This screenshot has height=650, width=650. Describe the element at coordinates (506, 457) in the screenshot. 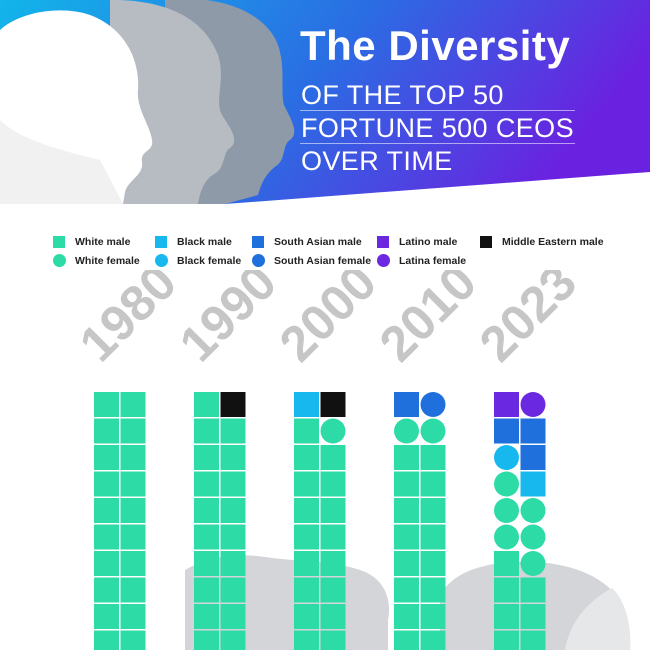

I see `waffle-cell-2023-black-female` at that location.